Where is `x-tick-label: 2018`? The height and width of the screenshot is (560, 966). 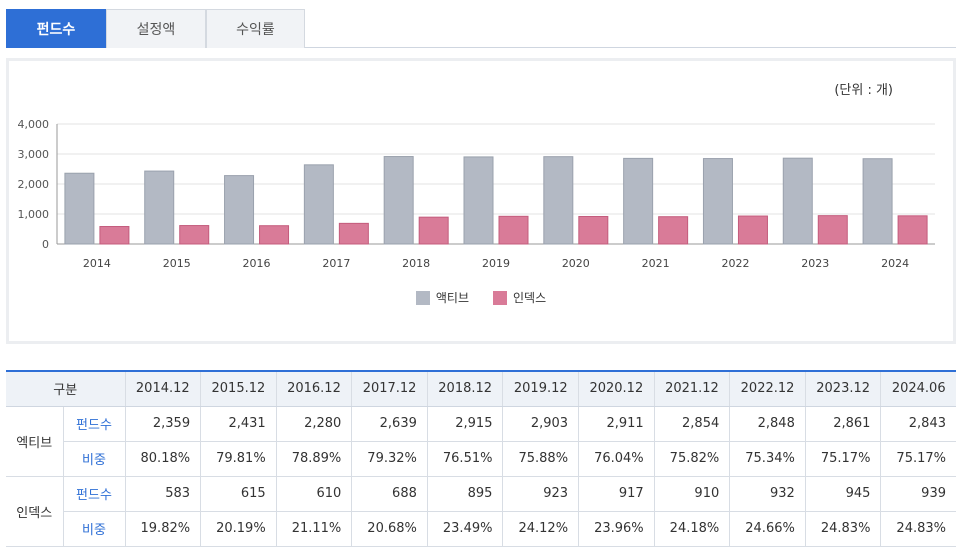
x-tick-label: 2018 is located at coordinates (416, 263).